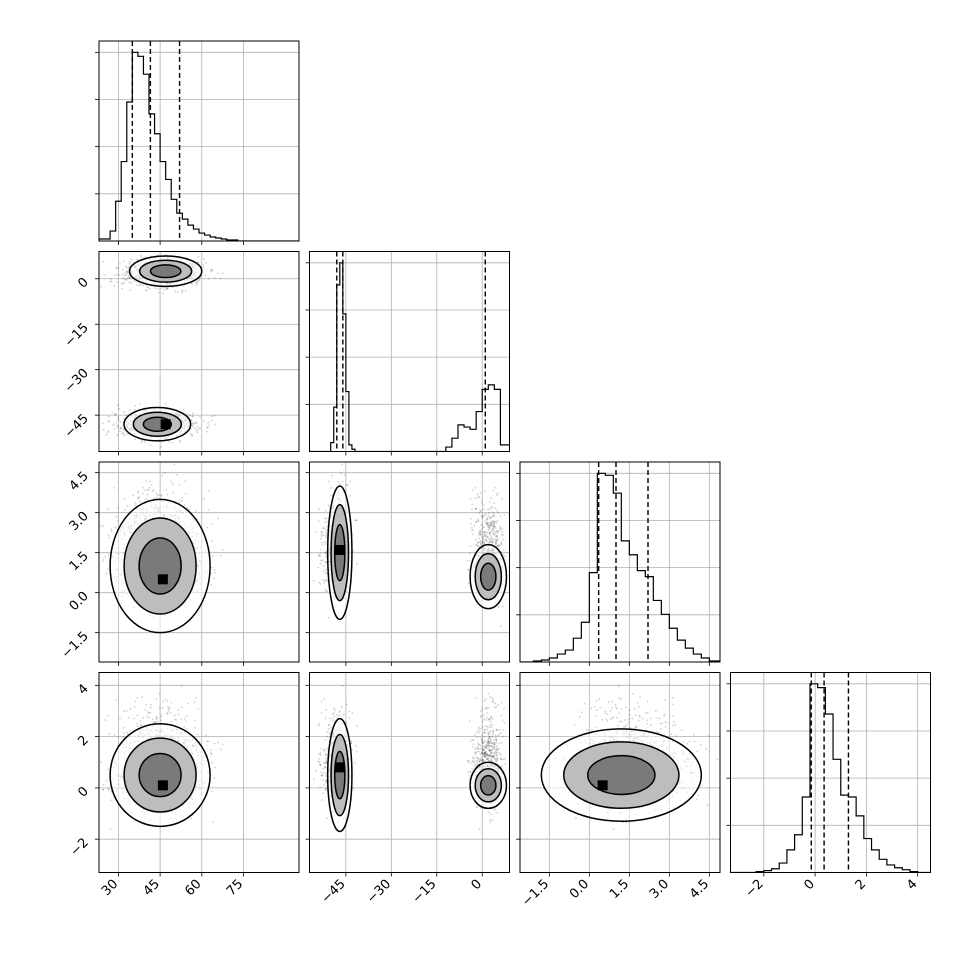  Describe the element at coordinates (339, 550) in the screenshot. I see `density-peak` at that location.